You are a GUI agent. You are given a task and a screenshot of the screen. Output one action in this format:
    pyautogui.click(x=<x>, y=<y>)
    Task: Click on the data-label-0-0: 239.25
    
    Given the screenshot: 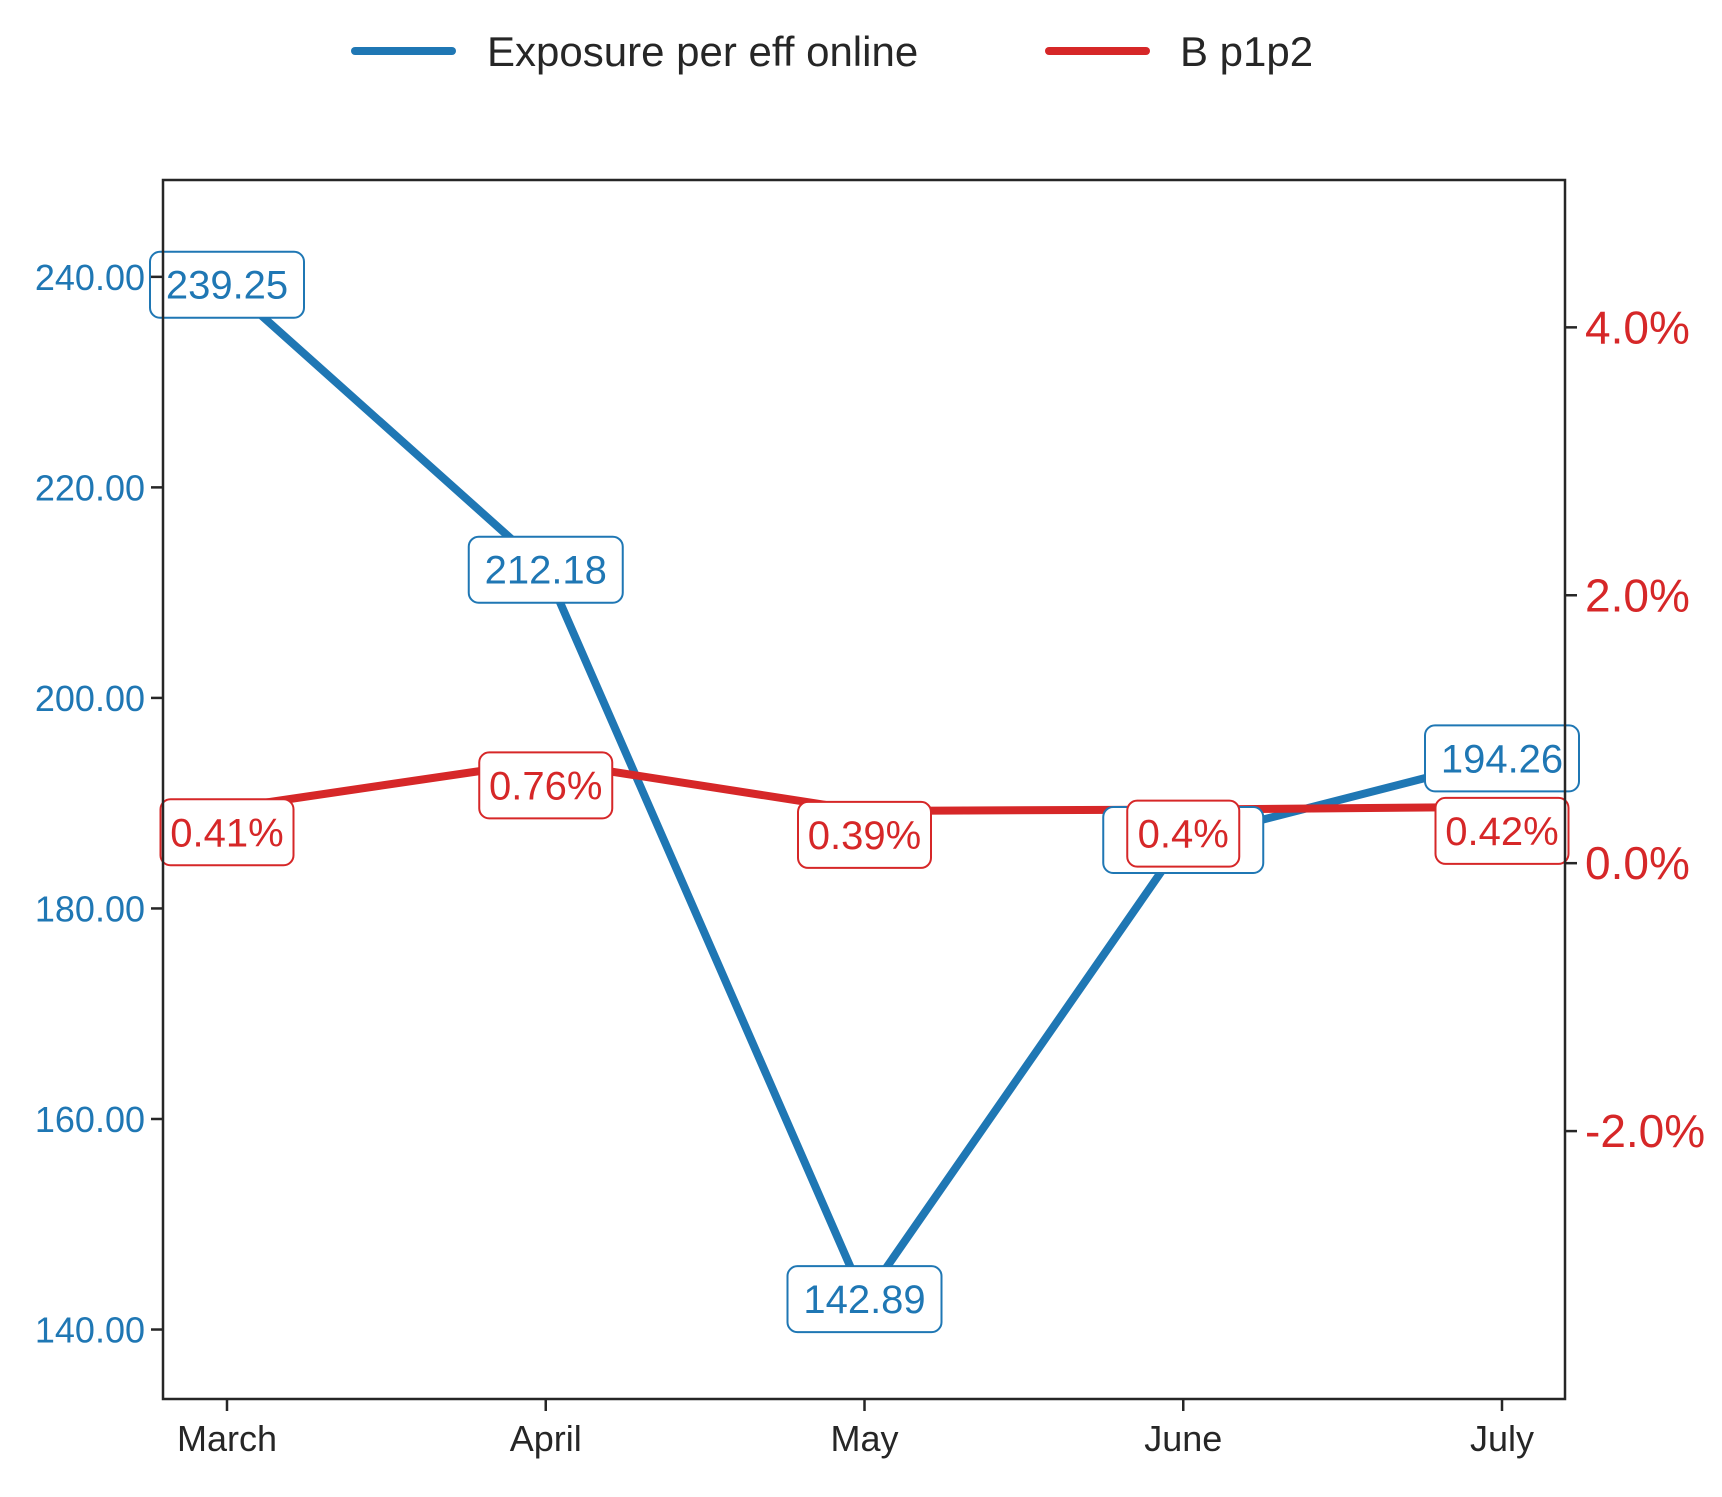 What is the action you would take?
    pyautogui.click(x=227, y=286)
    